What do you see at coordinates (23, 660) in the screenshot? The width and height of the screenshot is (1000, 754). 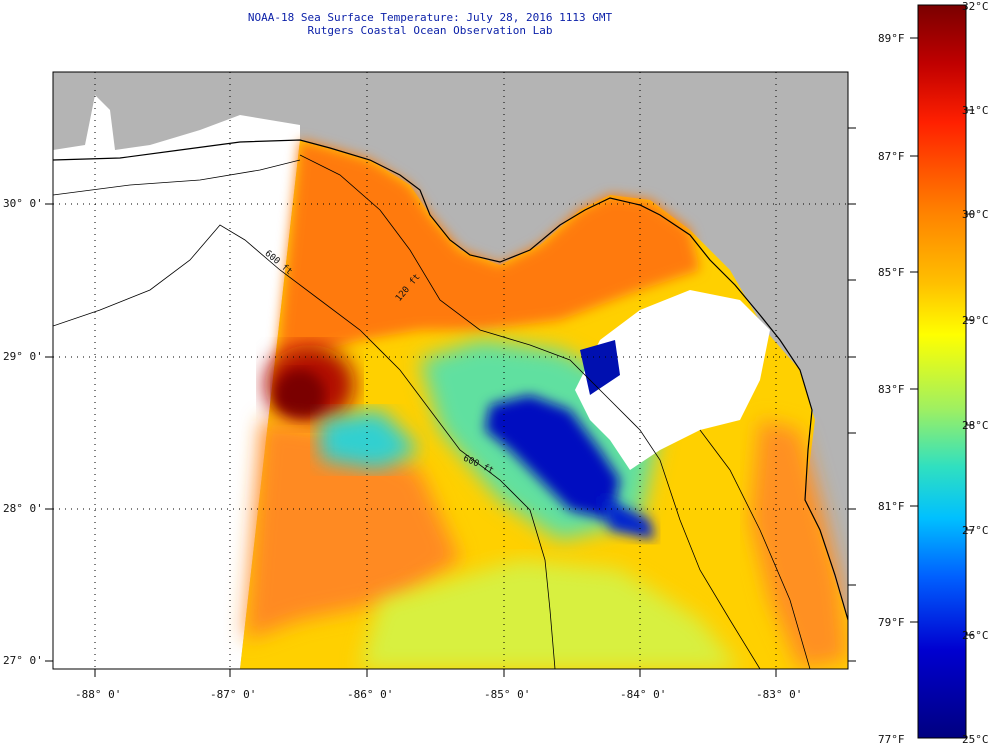 I see `lat-label: 27° 0'` at bounding box center [23, 660].